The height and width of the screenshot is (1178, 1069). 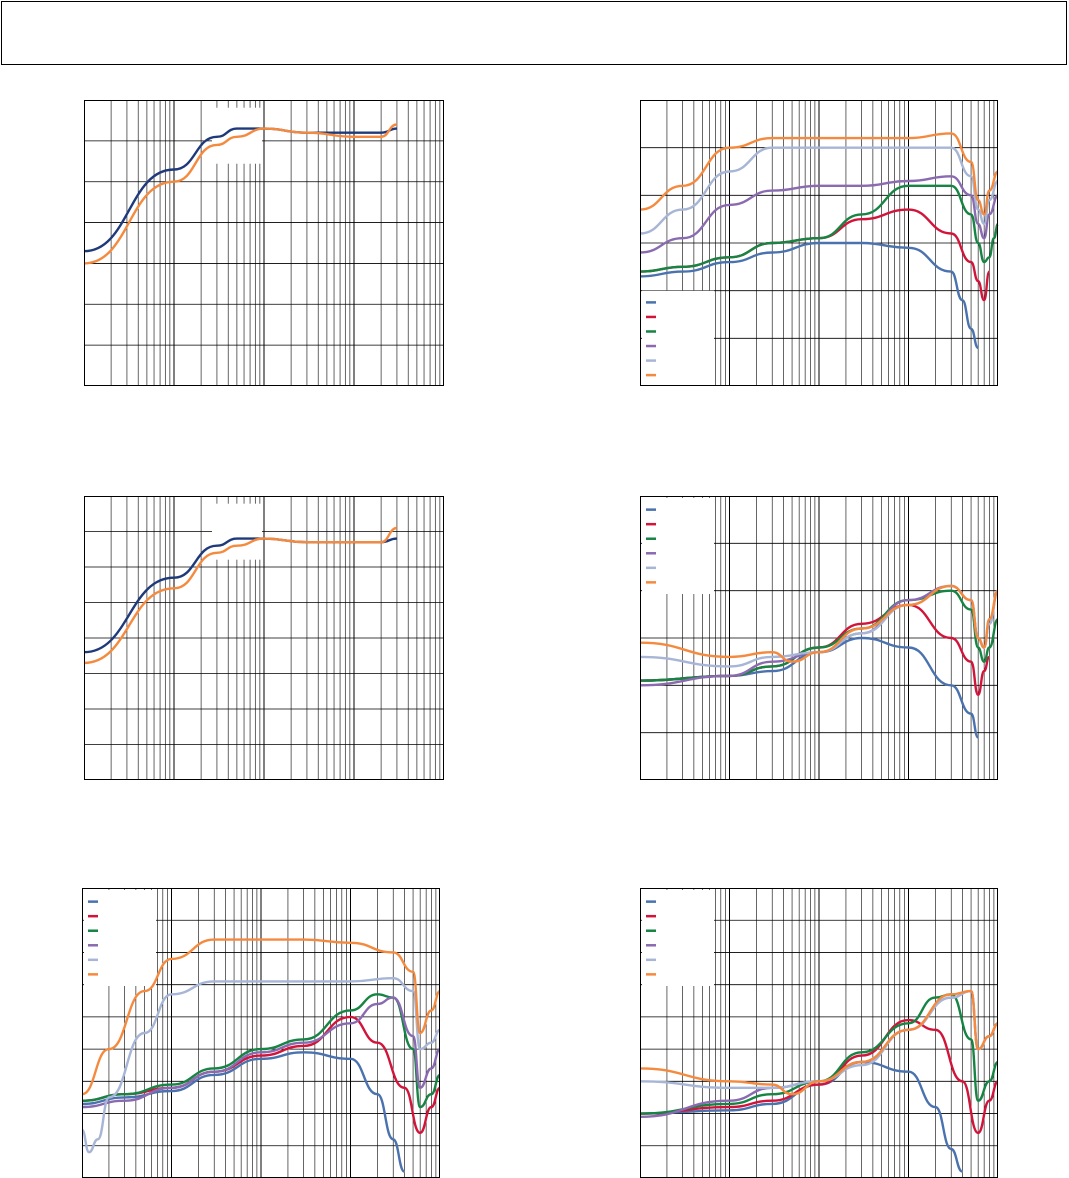 I want to click on chart-bottom-left, so click(x=260, y=1033).